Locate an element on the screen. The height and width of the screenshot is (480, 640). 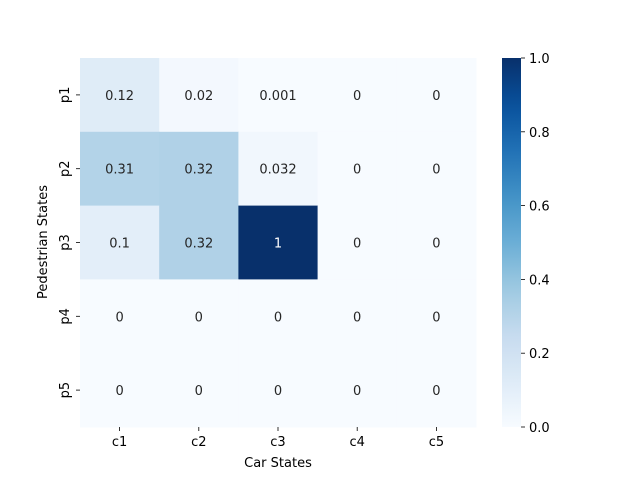
y-tick-label: p3 is located at coordinates (65, 242).